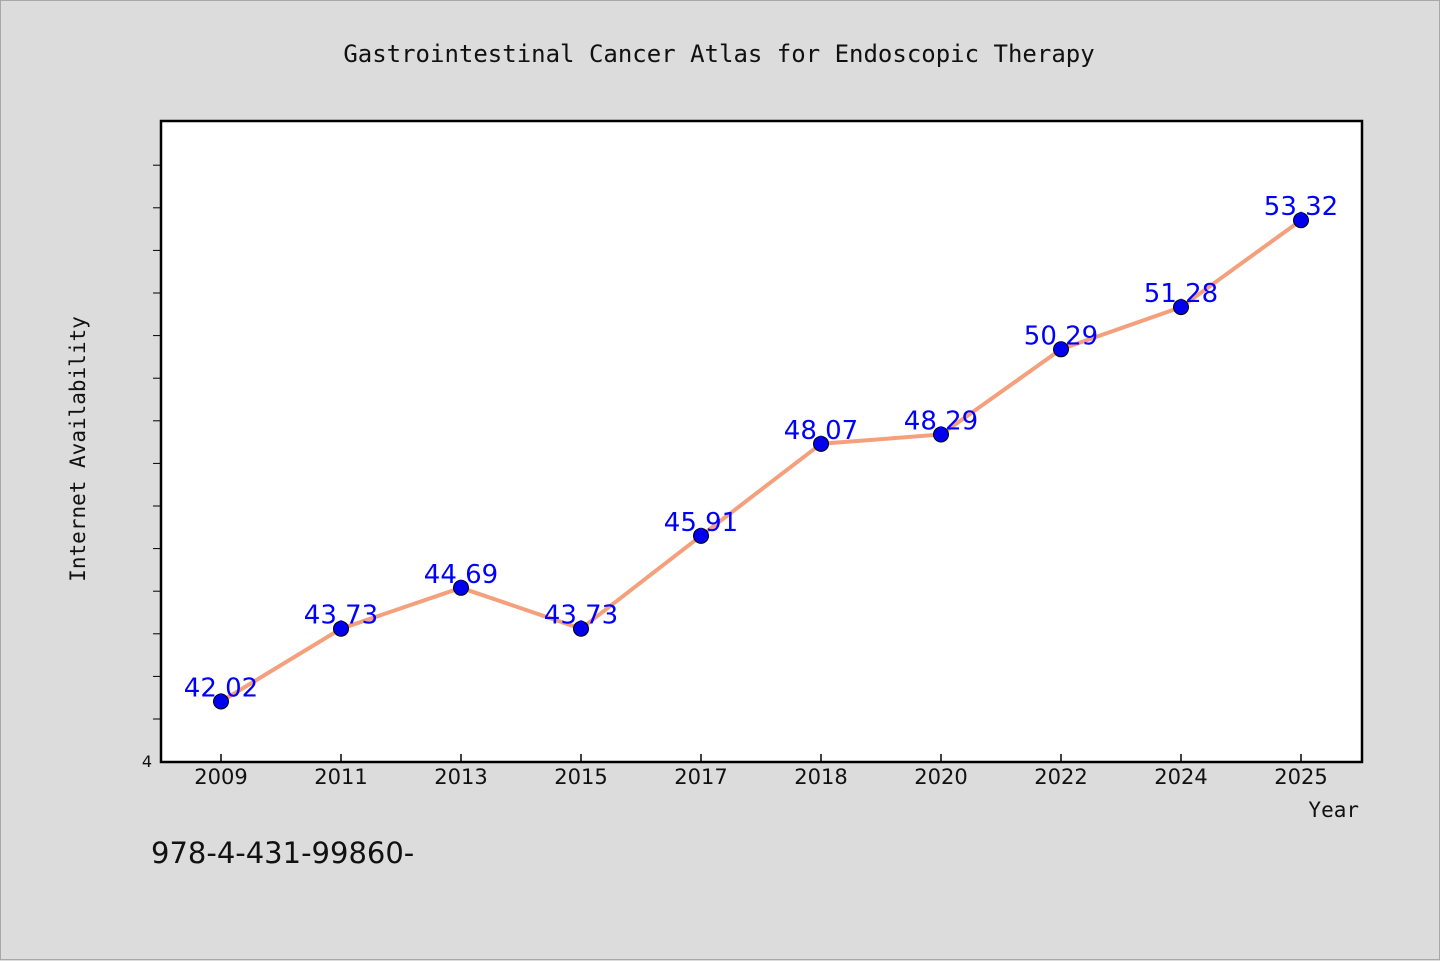 The image size is (1440, 961). I want to click on x-tick-label: 2015, so click(580, 777).